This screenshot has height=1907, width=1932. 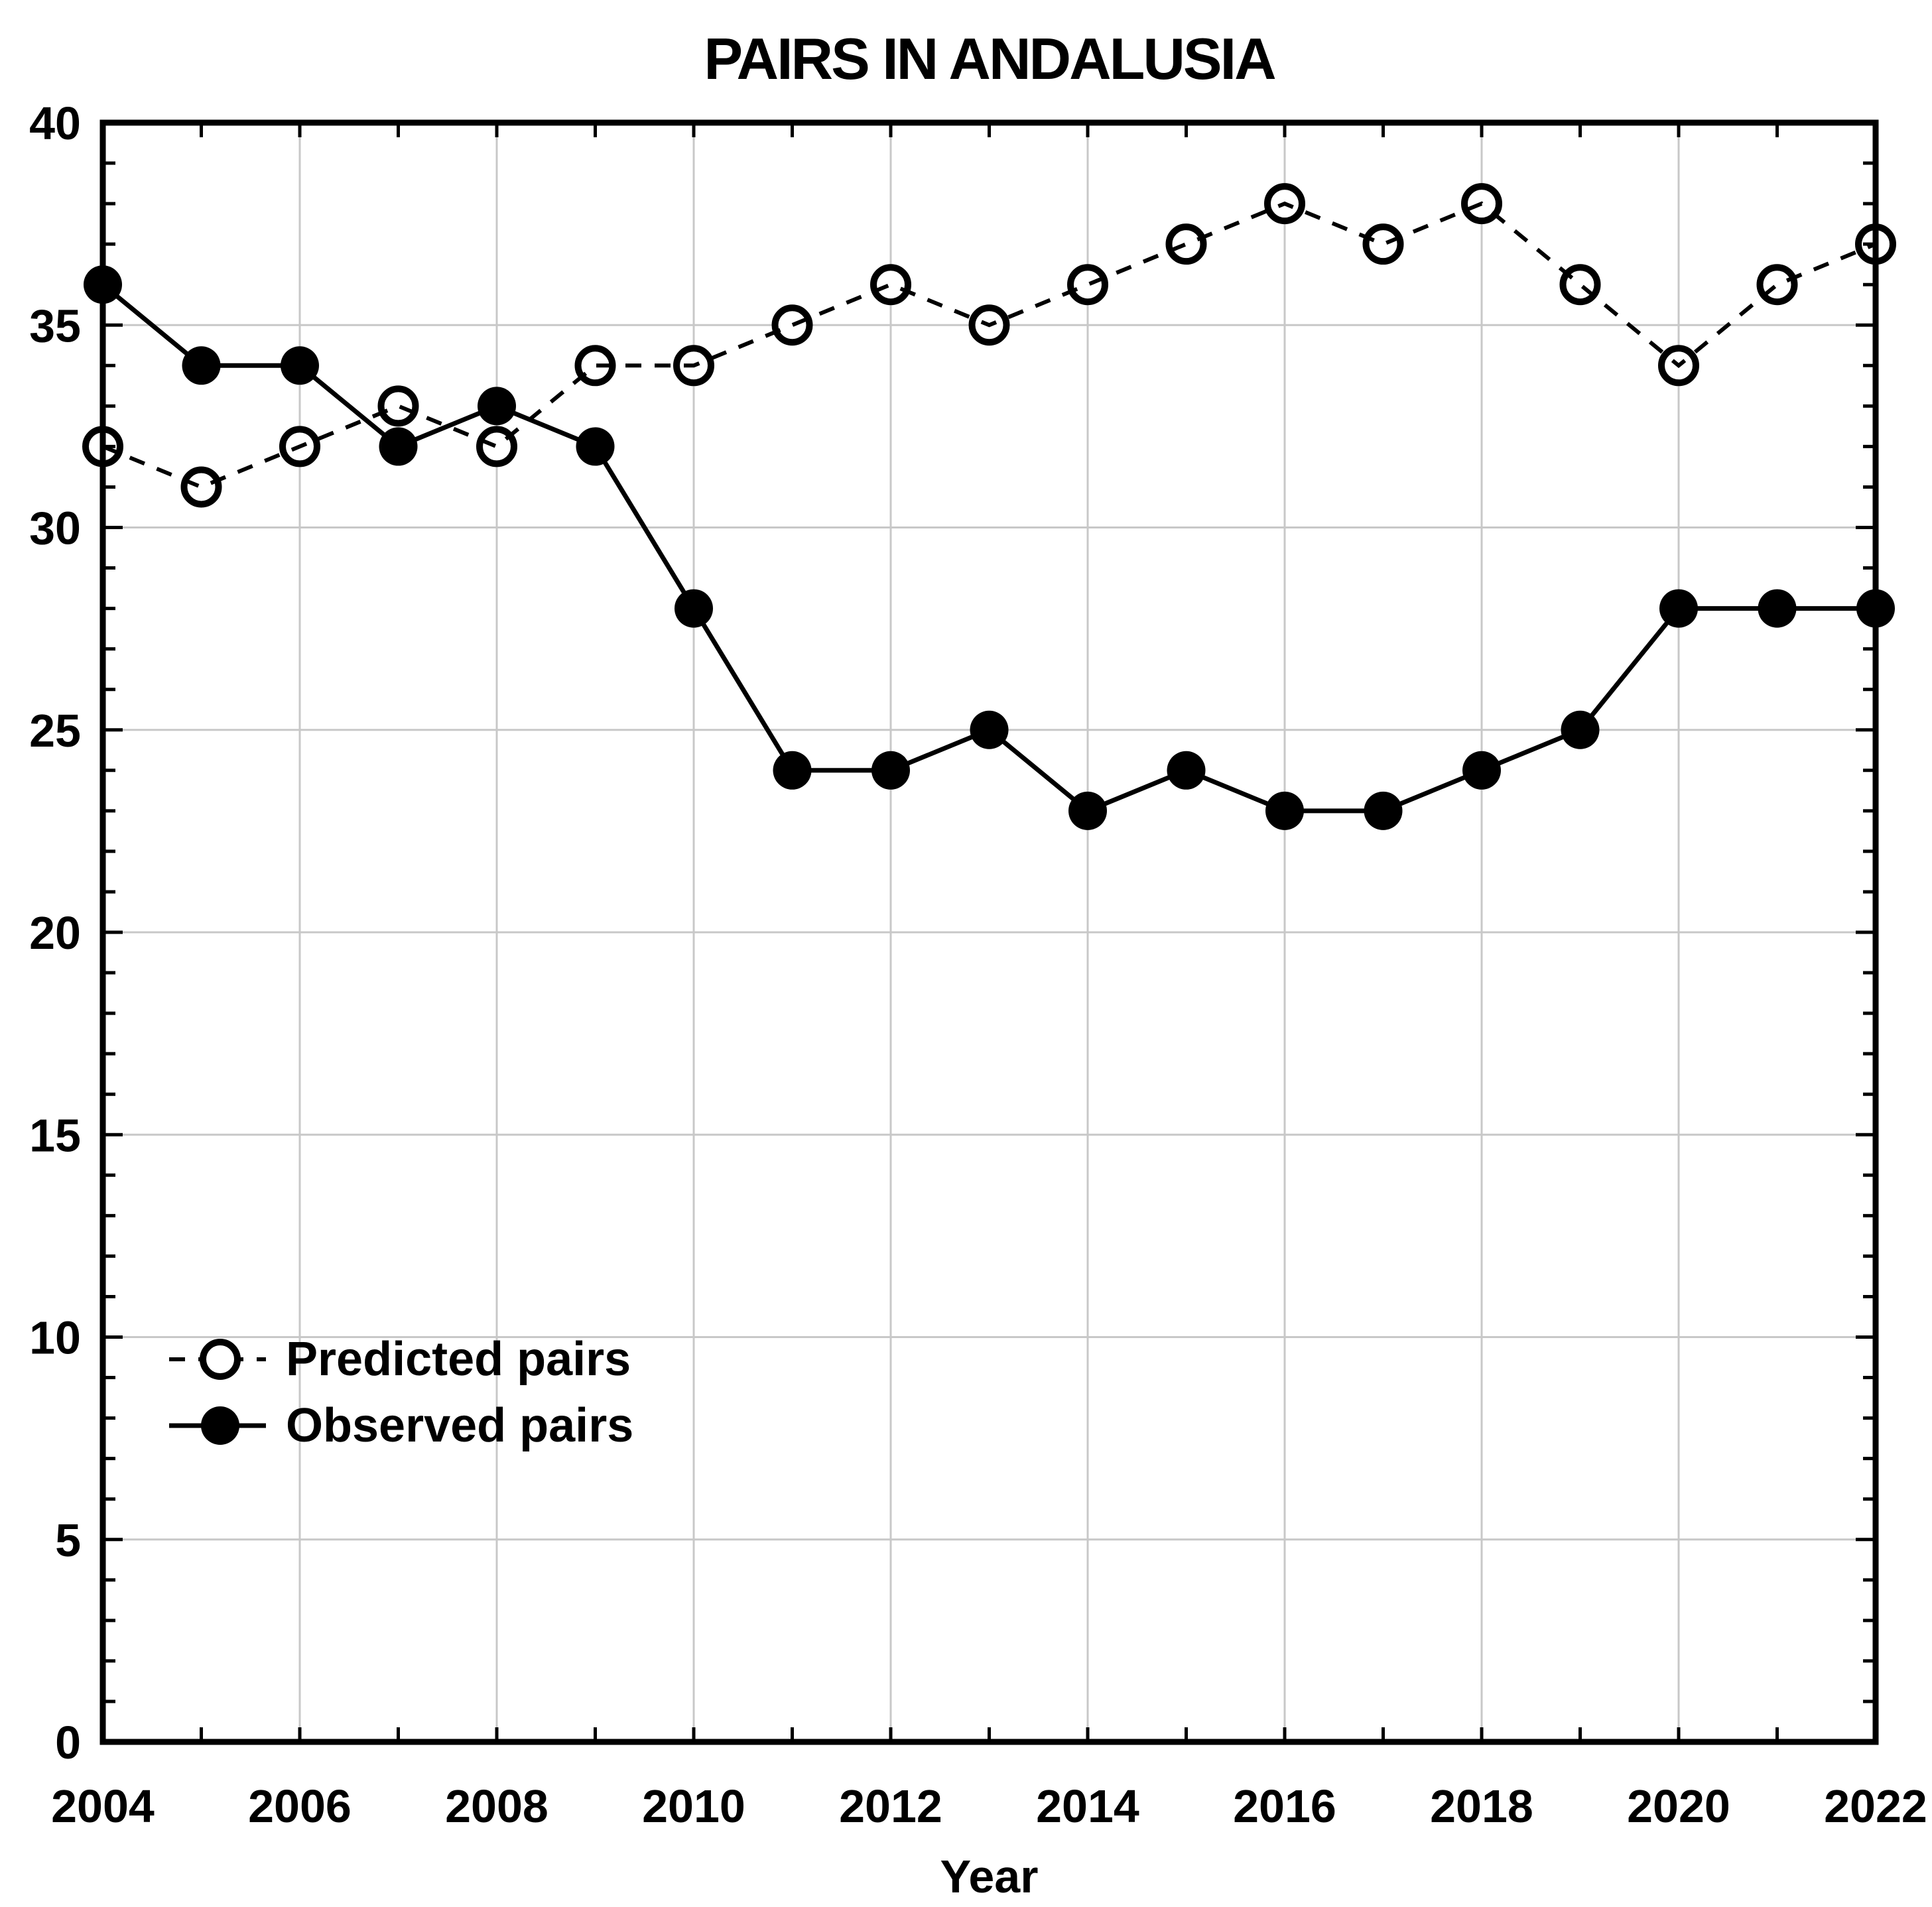 I want to click on x-tick-label: 2010, so click(x=694, y=1806).